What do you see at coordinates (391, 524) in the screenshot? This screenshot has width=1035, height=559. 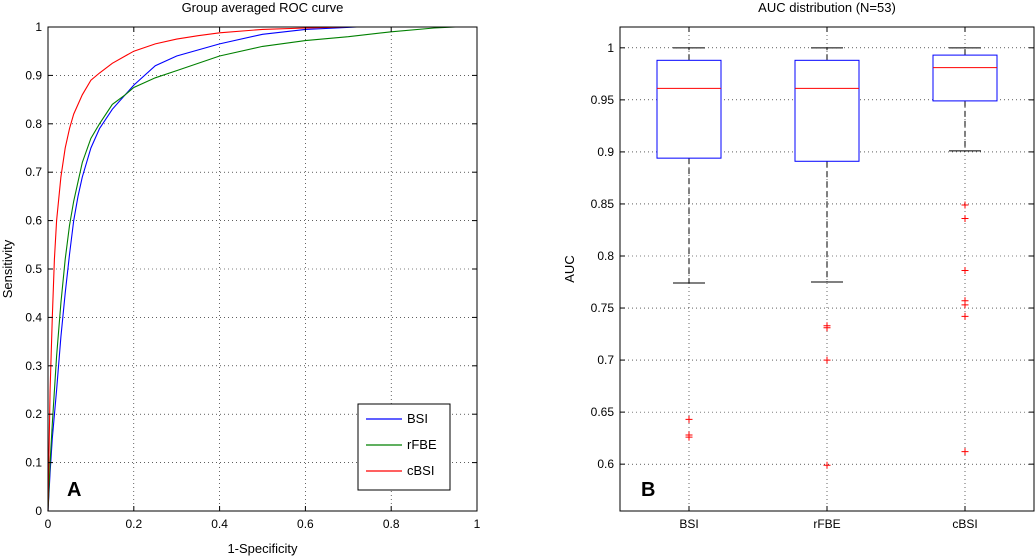 I see `x-tick-label: 0.8` at bounding box center [391, 524].